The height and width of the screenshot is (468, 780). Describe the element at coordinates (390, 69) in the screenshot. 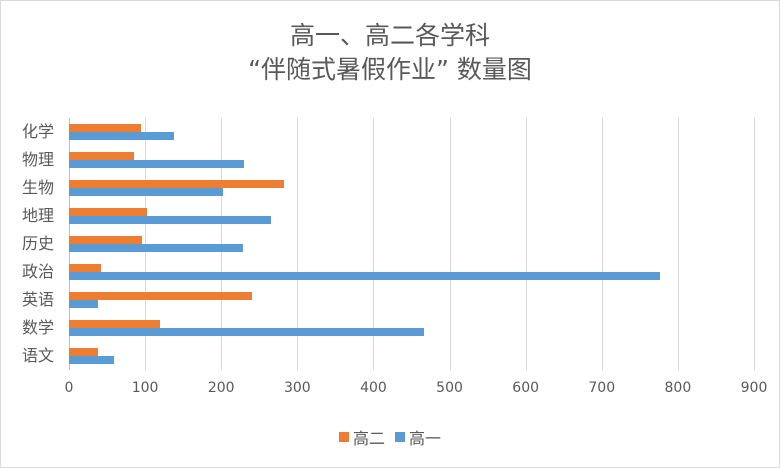

I see `chart-title-line2: “伴随式暑假作业” 数量图` at that location.